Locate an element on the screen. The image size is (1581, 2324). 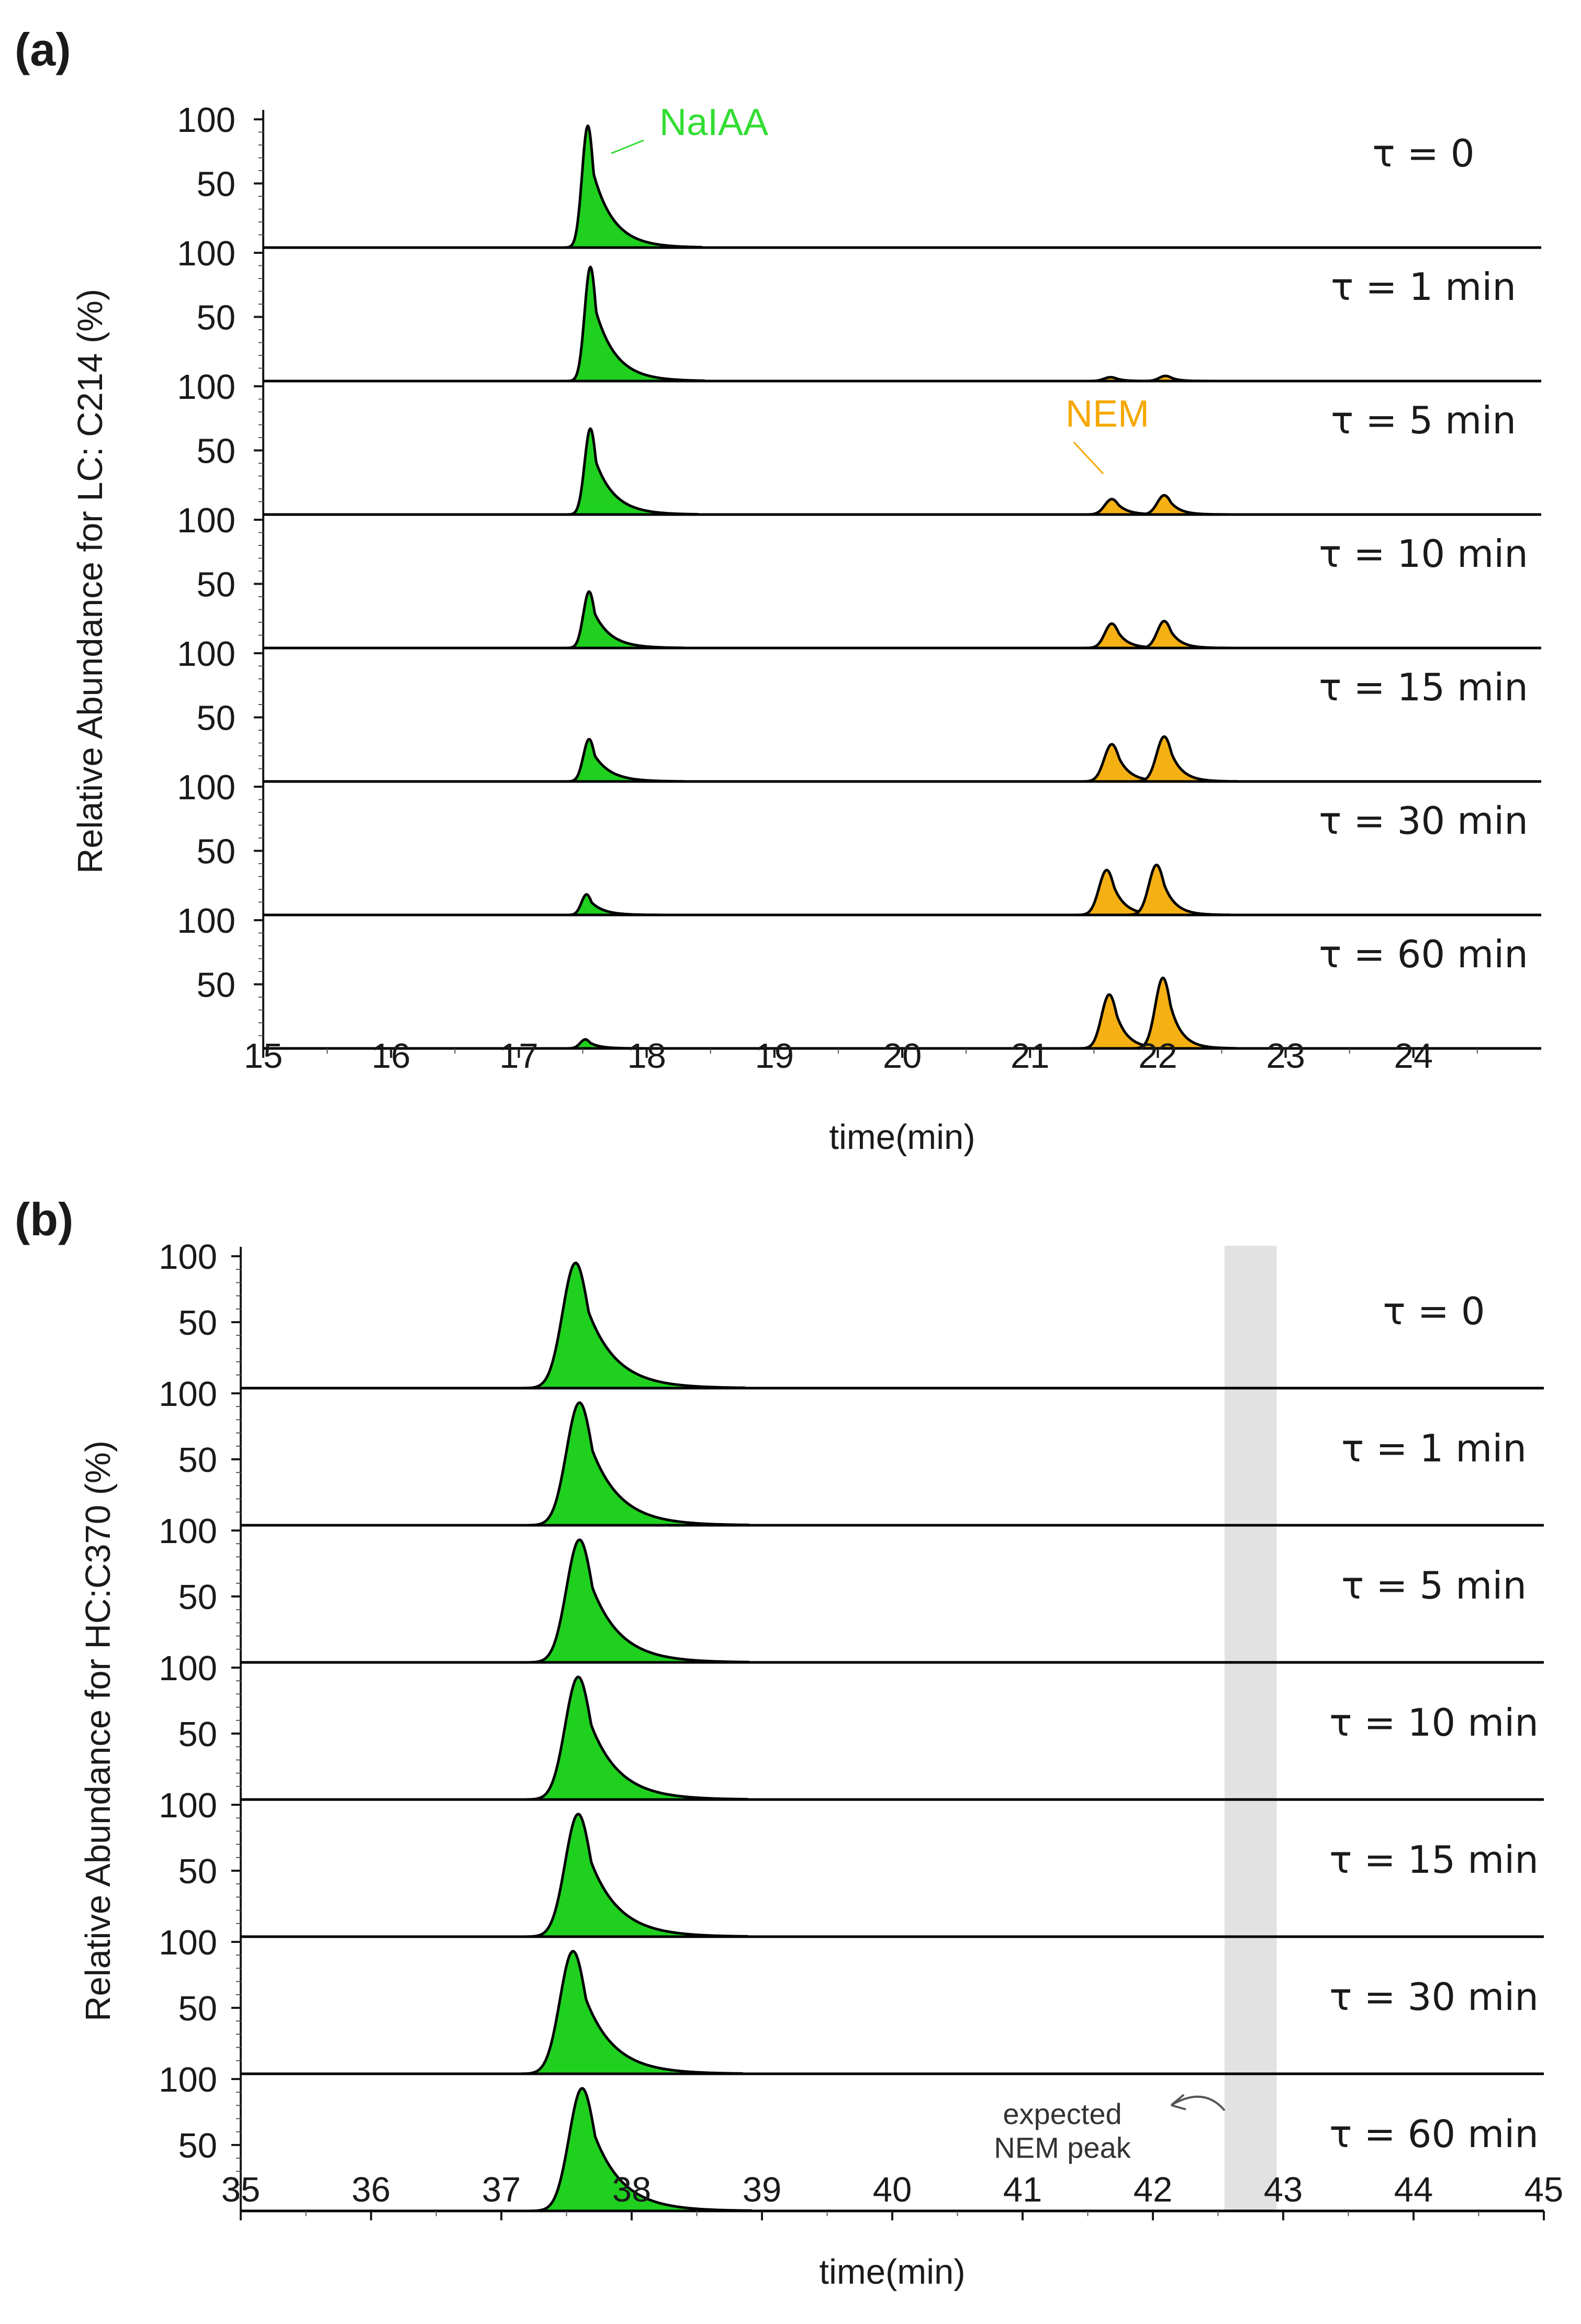
x-tick-label: 15 is located at coordinates (263, 1056).